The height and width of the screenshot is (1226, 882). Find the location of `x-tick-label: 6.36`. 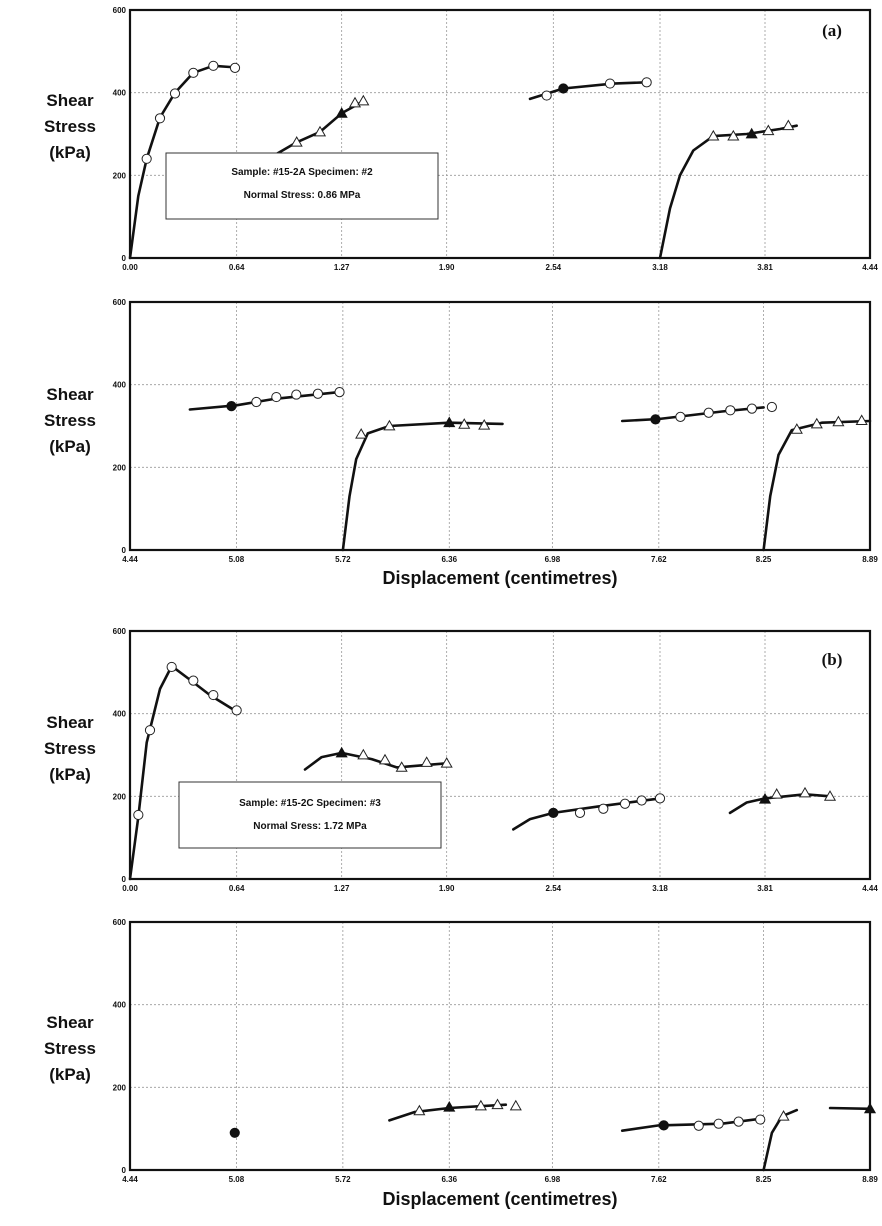

x-tick-label: 6.36 is located at coordinates (449, 559).